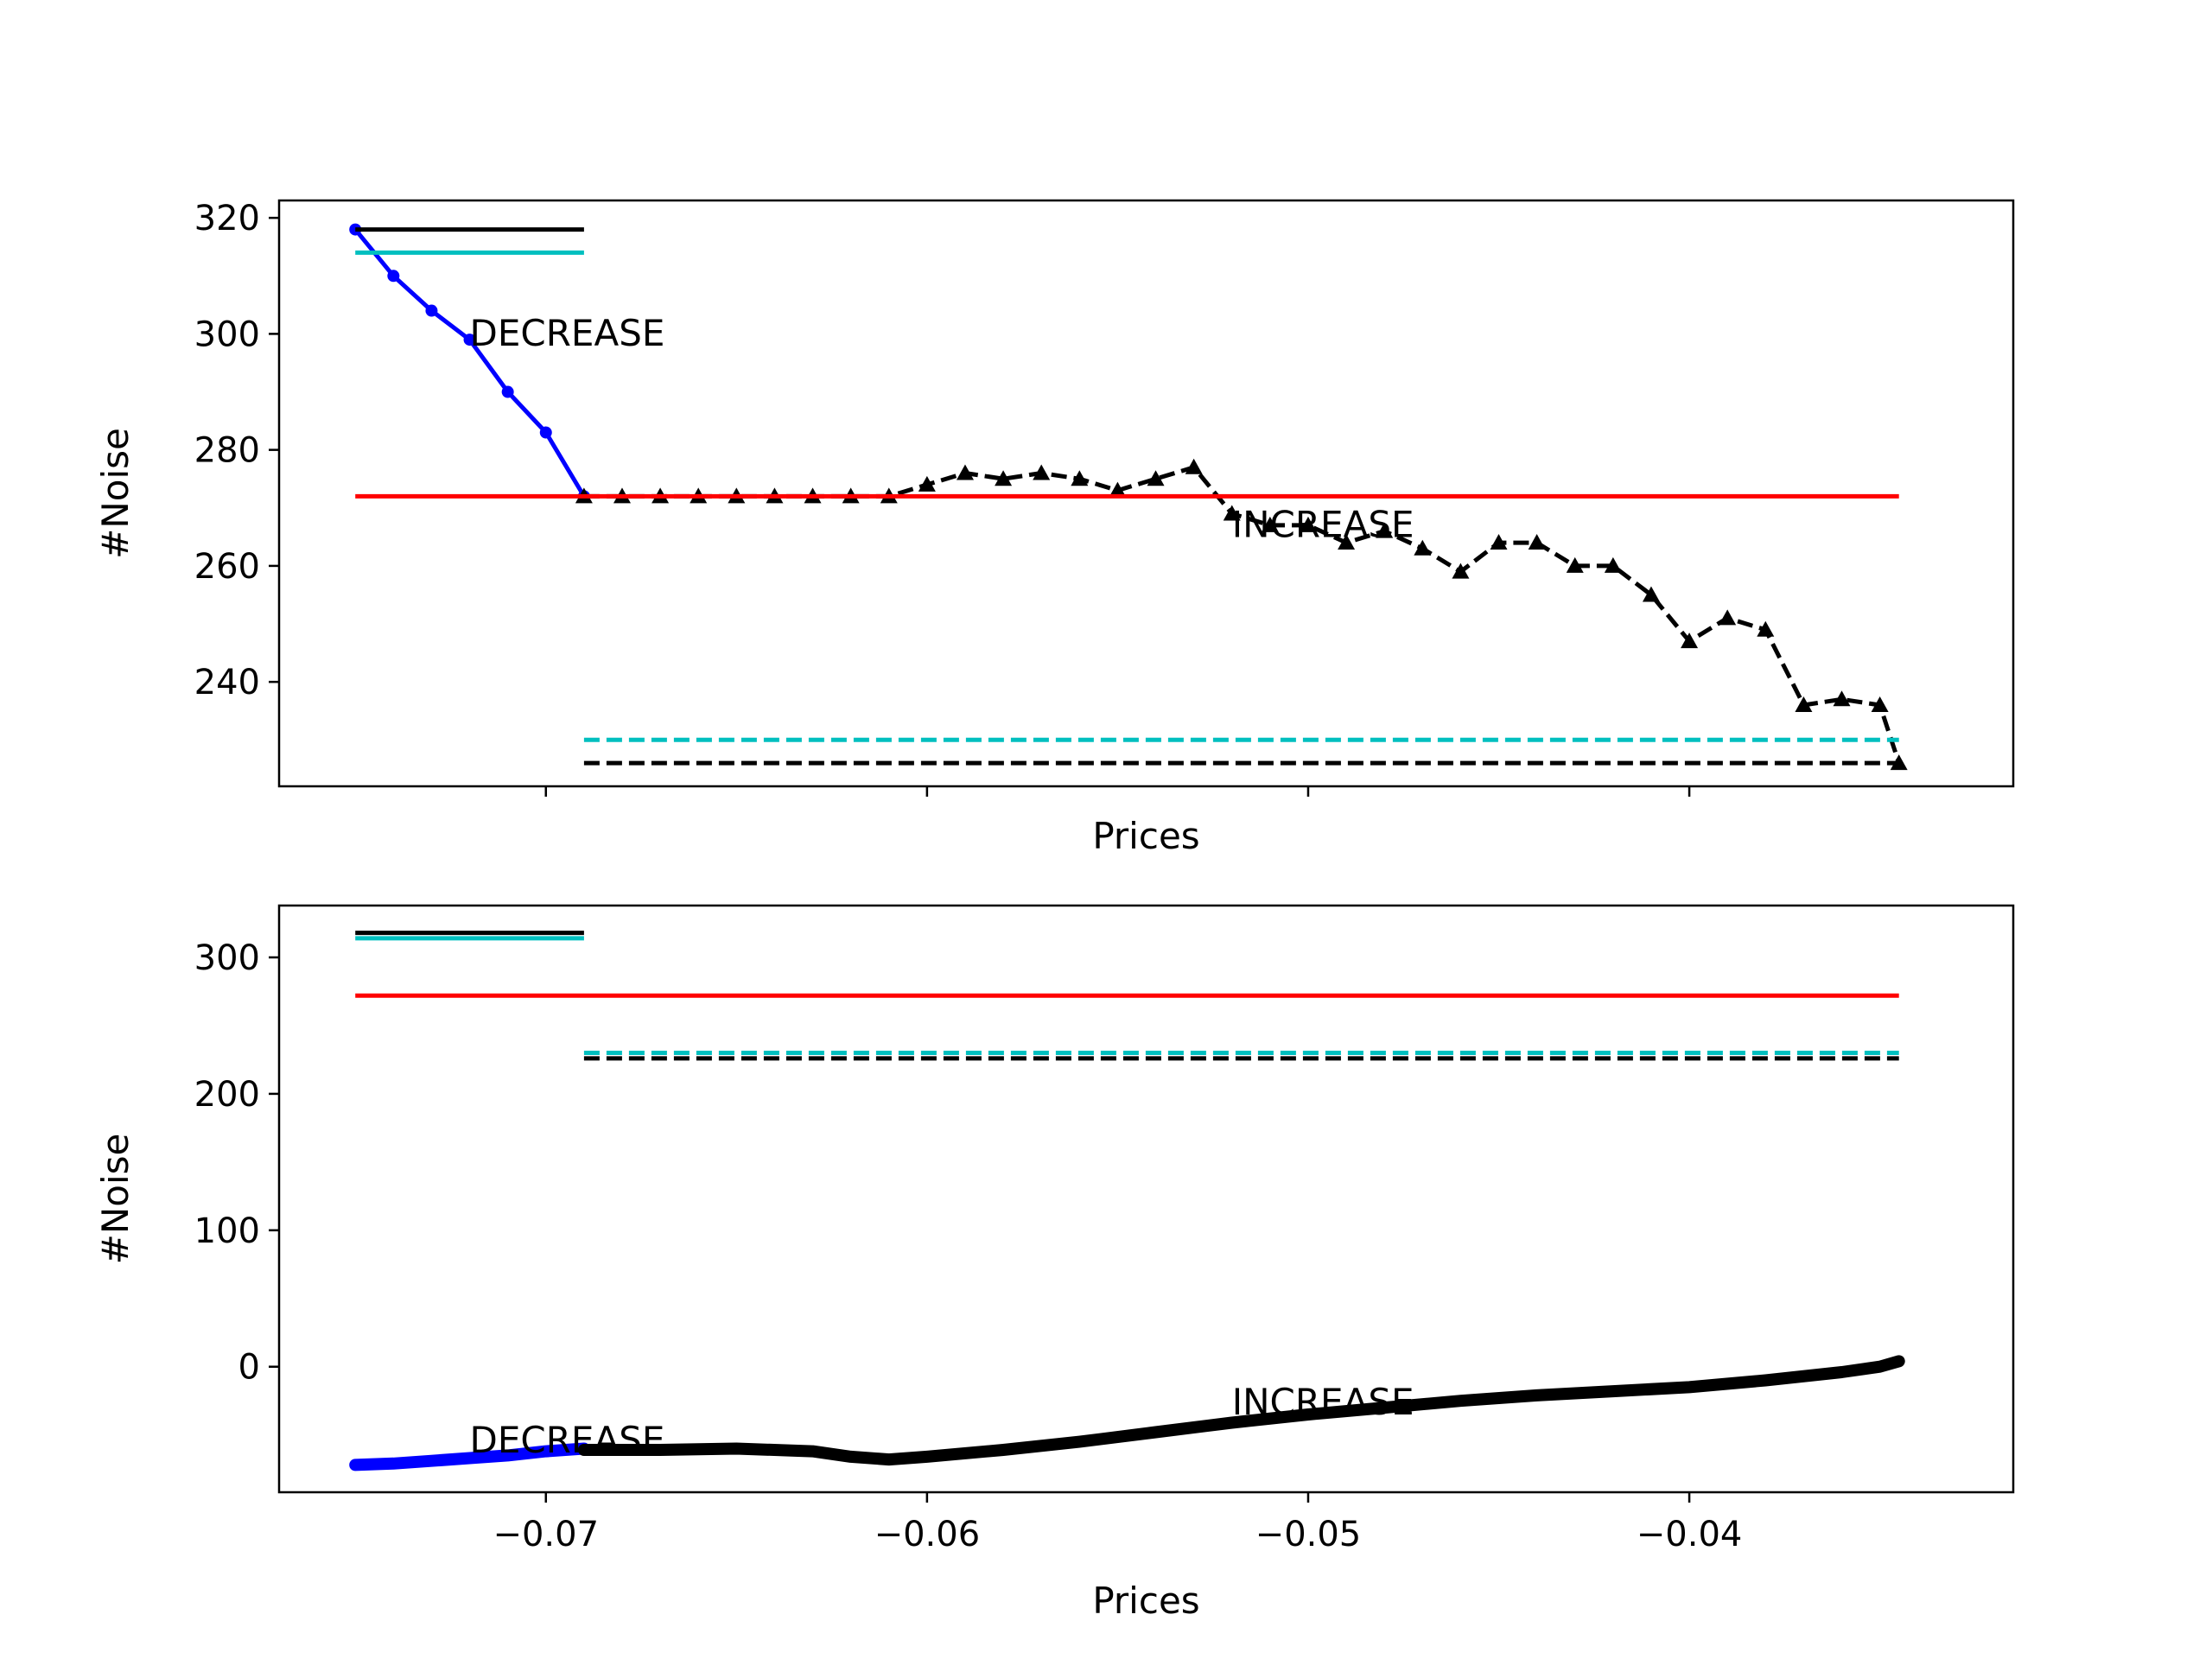  I want to click on x-tick-label: −0.05, so click(1308, 1534).